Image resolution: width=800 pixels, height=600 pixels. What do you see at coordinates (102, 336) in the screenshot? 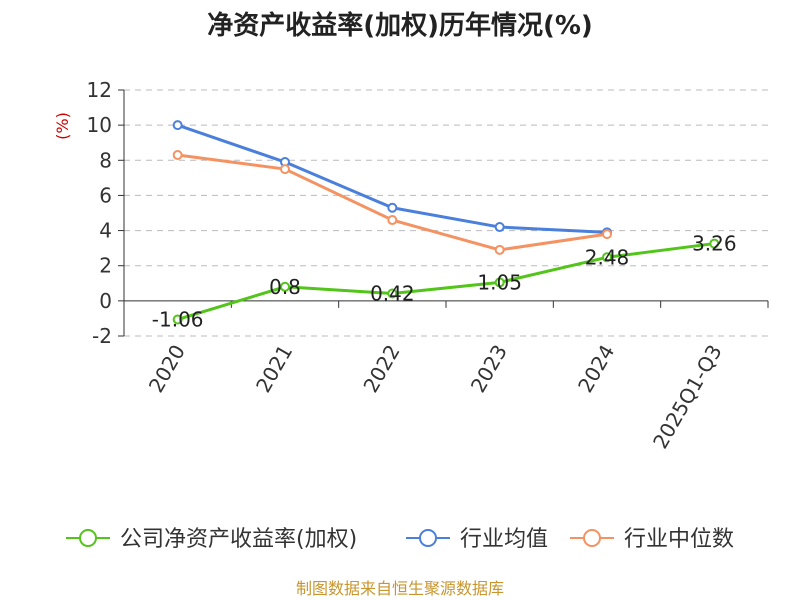
I see `y-tick-label: -2` at bounding box center [102, 336].